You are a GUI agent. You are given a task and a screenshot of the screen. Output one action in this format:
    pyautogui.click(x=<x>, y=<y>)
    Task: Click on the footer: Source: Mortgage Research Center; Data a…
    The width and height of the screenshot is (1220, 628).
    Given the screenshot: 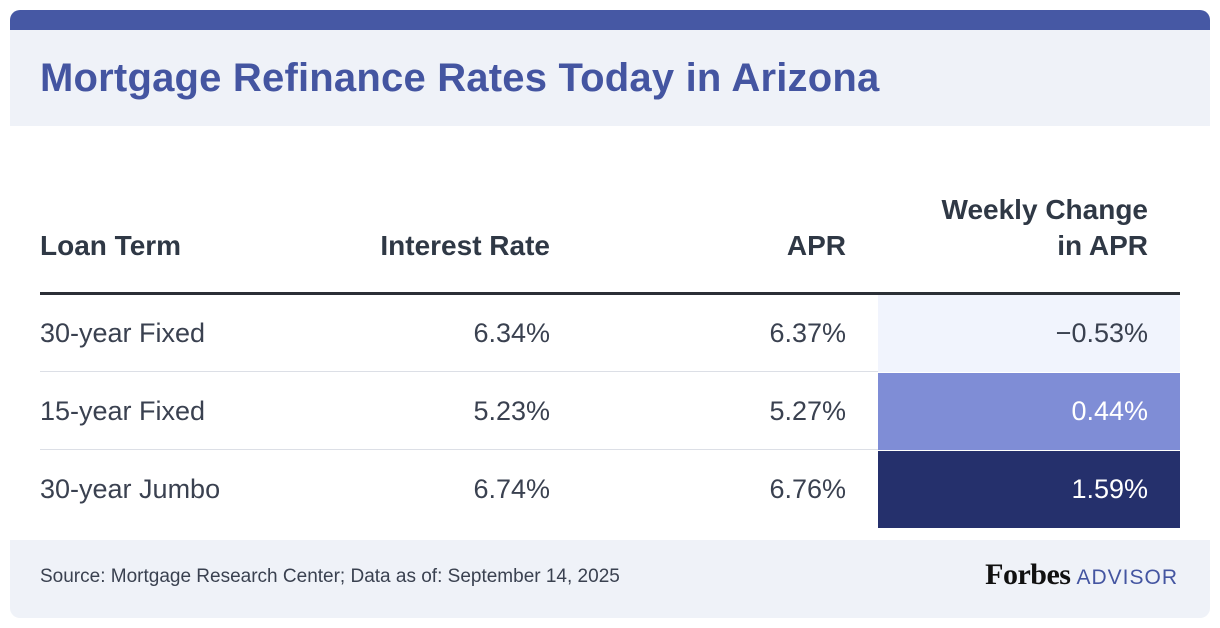 What is the action you would take?
    pyautogui.click(x=610, y=579)
    